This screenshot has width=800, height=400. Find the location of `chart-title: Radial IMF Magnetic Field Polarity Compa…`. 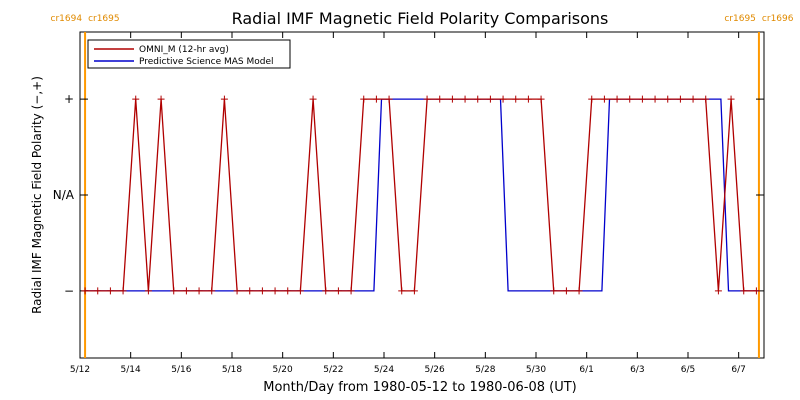

chart-title: Radial IMF Magnetic Field Polarity Compa… is located at coordinates (420, 18).